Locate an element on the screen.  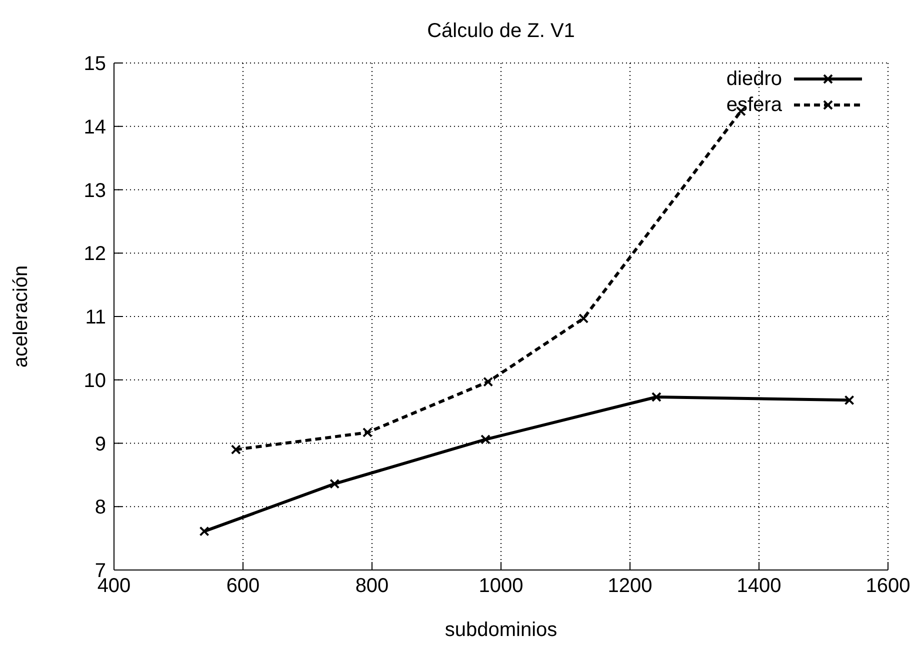
legend-label: esfera is located at coordinates (754, 105).